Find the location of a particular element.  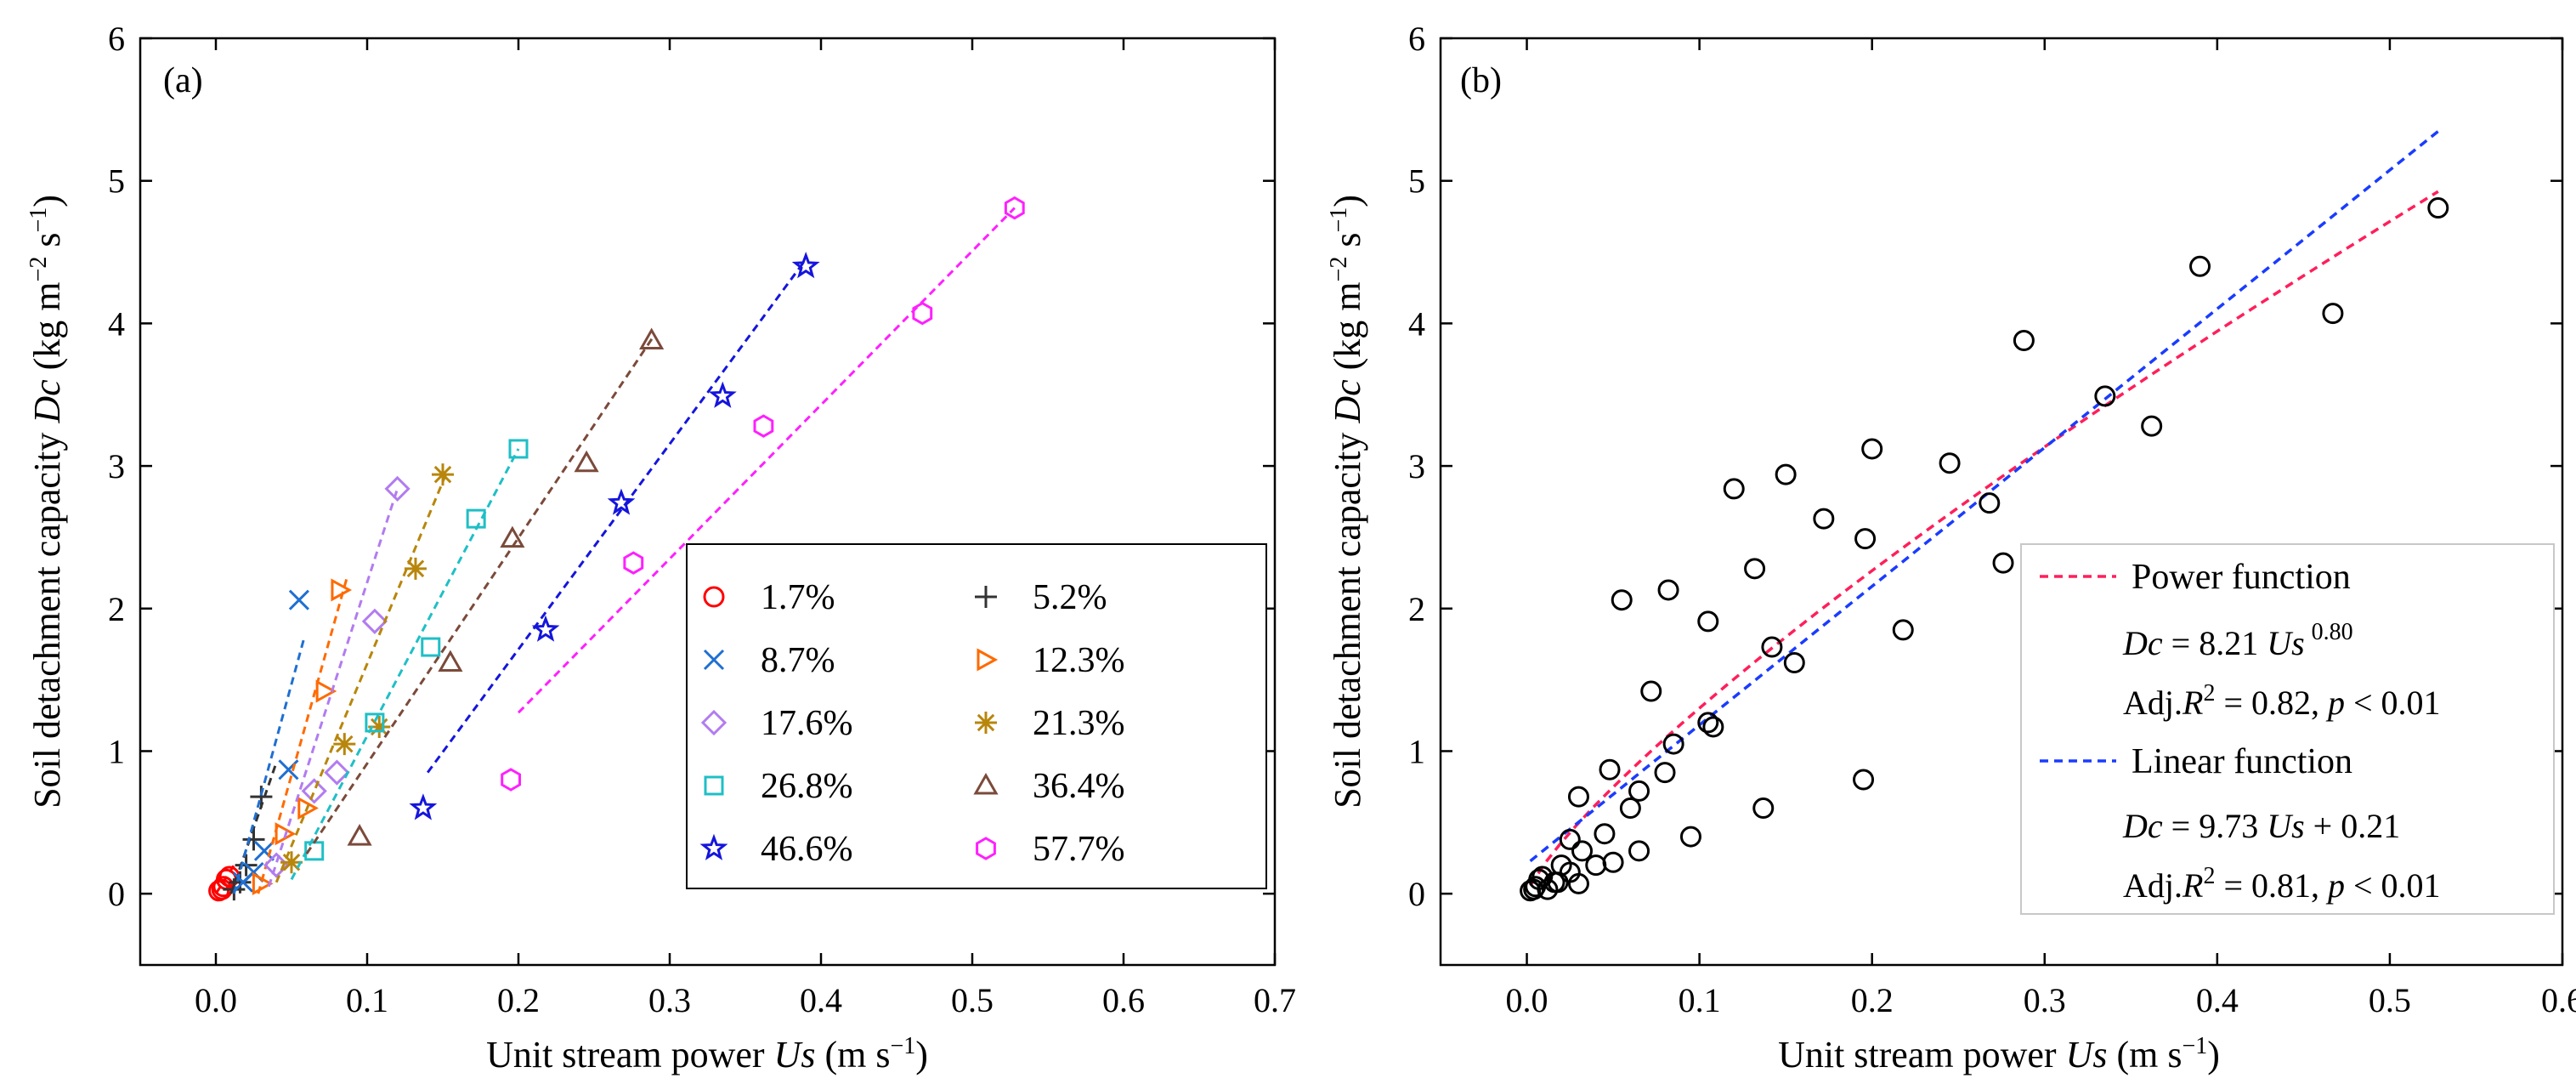

panel-a-y-tick-label: 6 is located at coordinates (116, 39).